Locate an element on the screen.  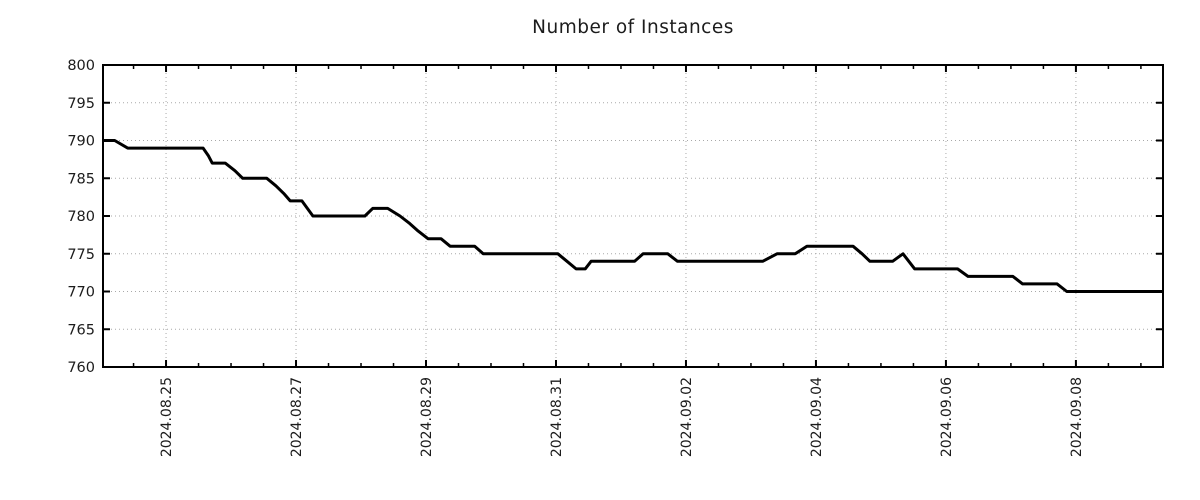
y-tick-label: 790 is located at coordinates (81, 142).